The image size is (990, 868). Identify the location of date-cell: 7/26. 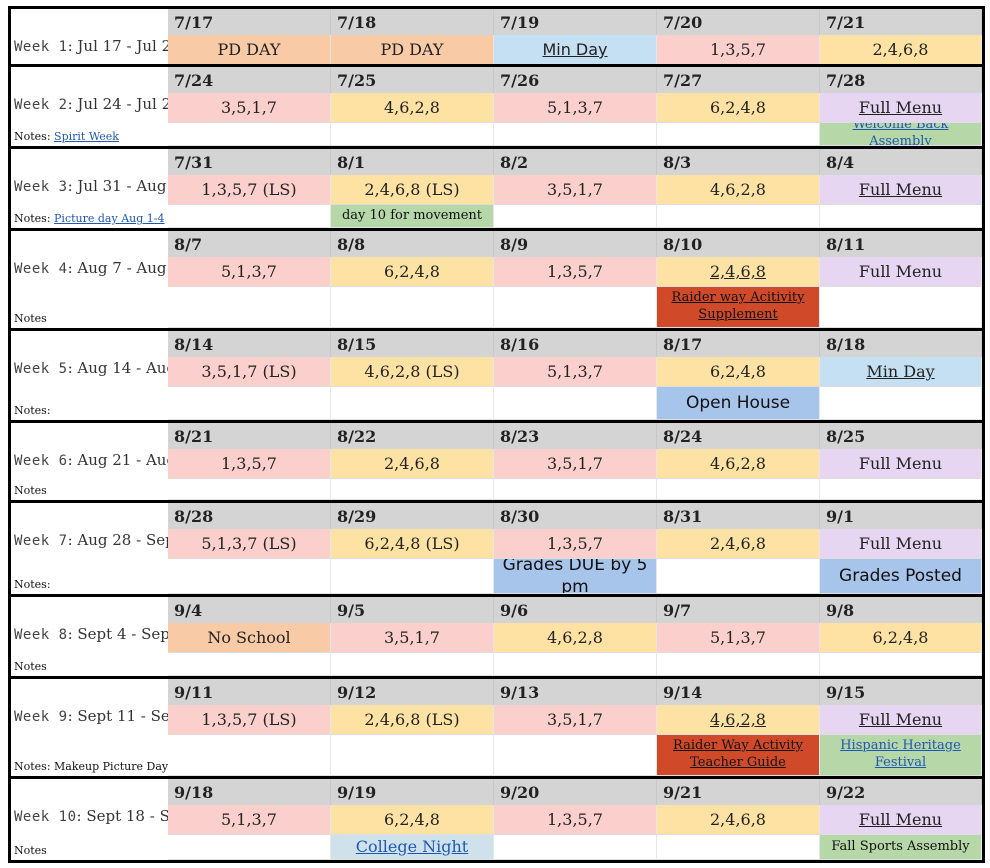
(575, 80).